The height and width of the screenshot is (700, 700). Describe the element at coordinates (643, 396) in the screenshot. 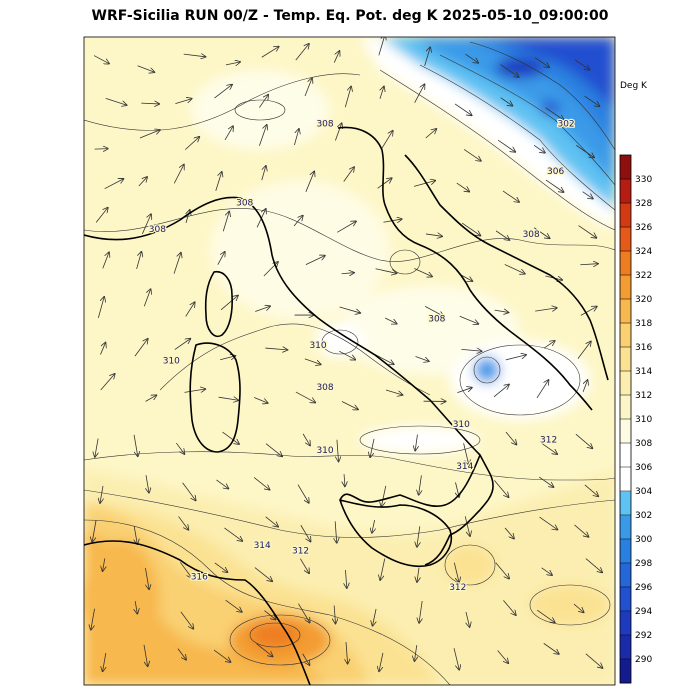

I see `colorbar-tick-label: 312` at that location.